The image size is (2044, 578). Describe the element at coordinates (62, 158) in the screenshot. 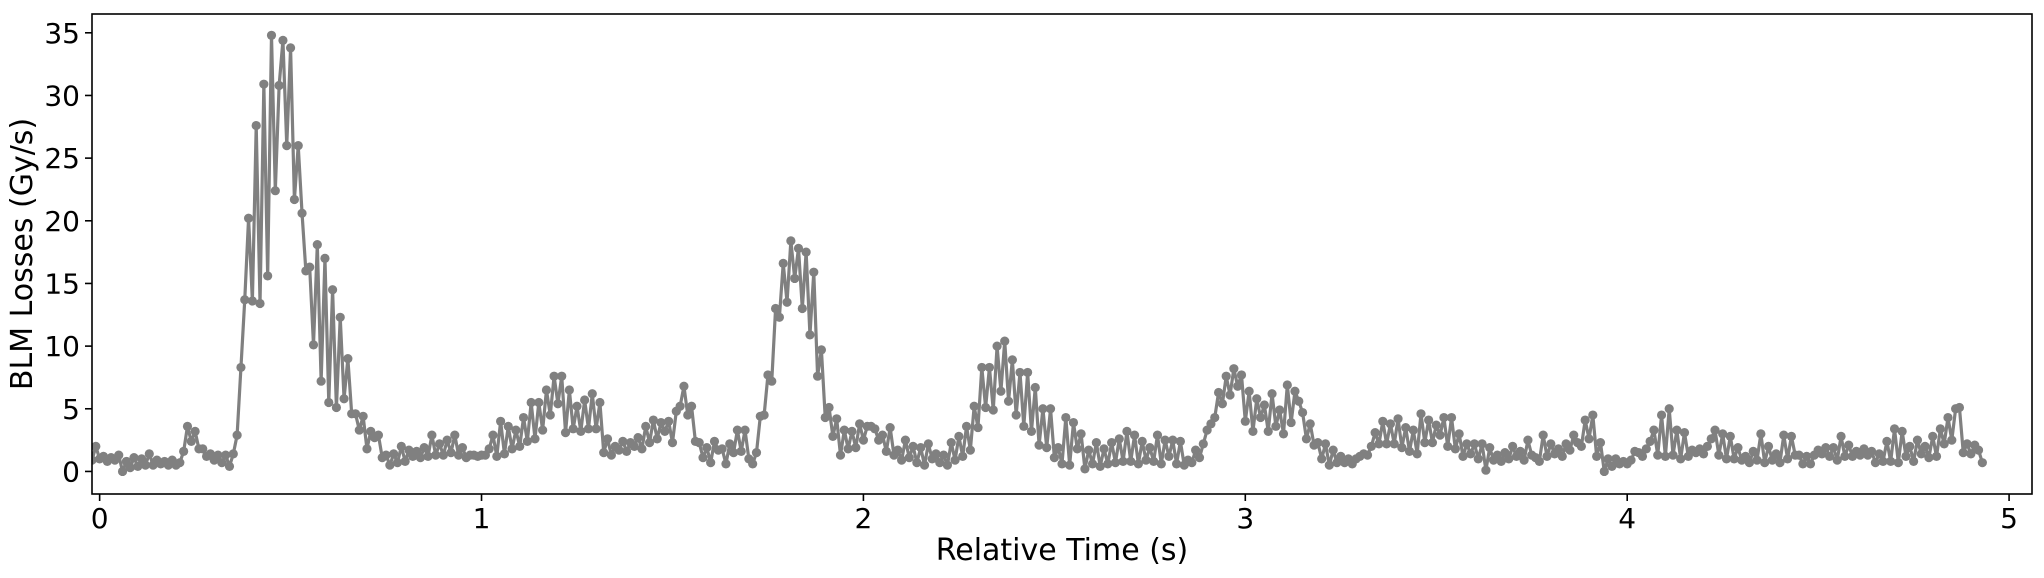

I see `y-tick-label: 25` at that location.